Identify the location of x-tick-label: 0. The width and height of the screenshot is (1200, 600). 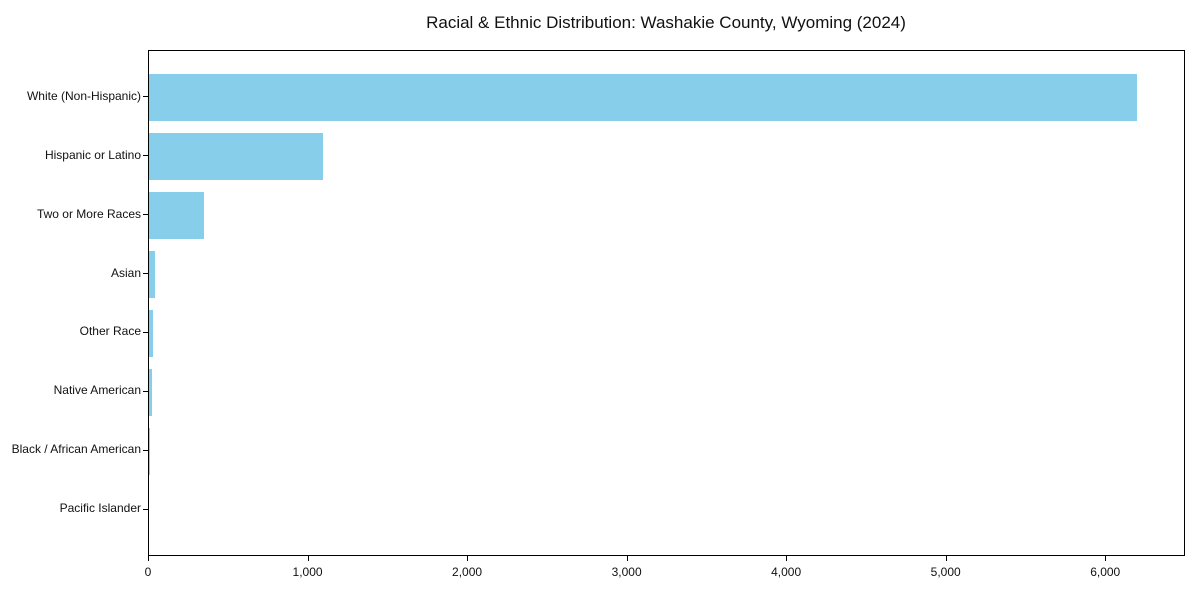
(148, 572).